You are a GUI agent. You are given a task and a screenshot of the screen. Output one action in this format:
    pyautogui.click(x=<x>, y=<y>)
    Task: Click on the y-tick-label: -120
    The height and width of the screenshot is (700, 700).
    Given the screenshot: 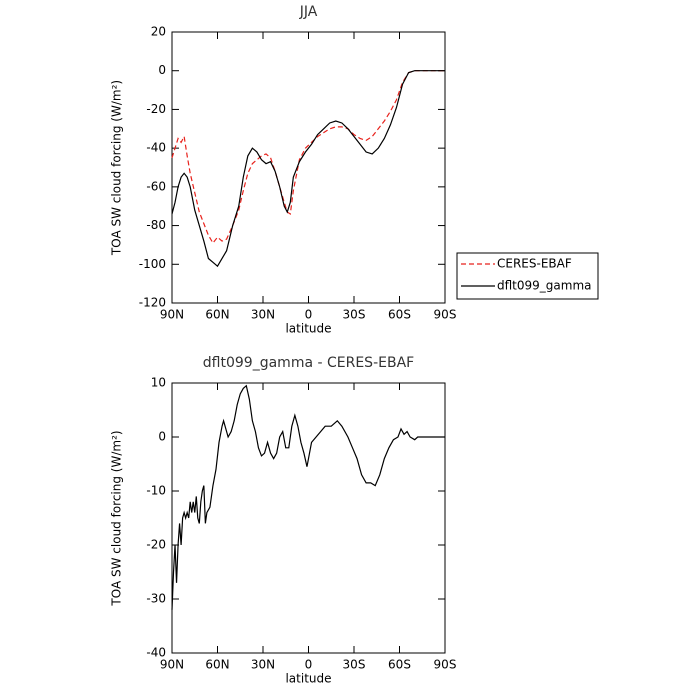 What is the action you would take?
    pyautogui.click(x=152, y=303)
    